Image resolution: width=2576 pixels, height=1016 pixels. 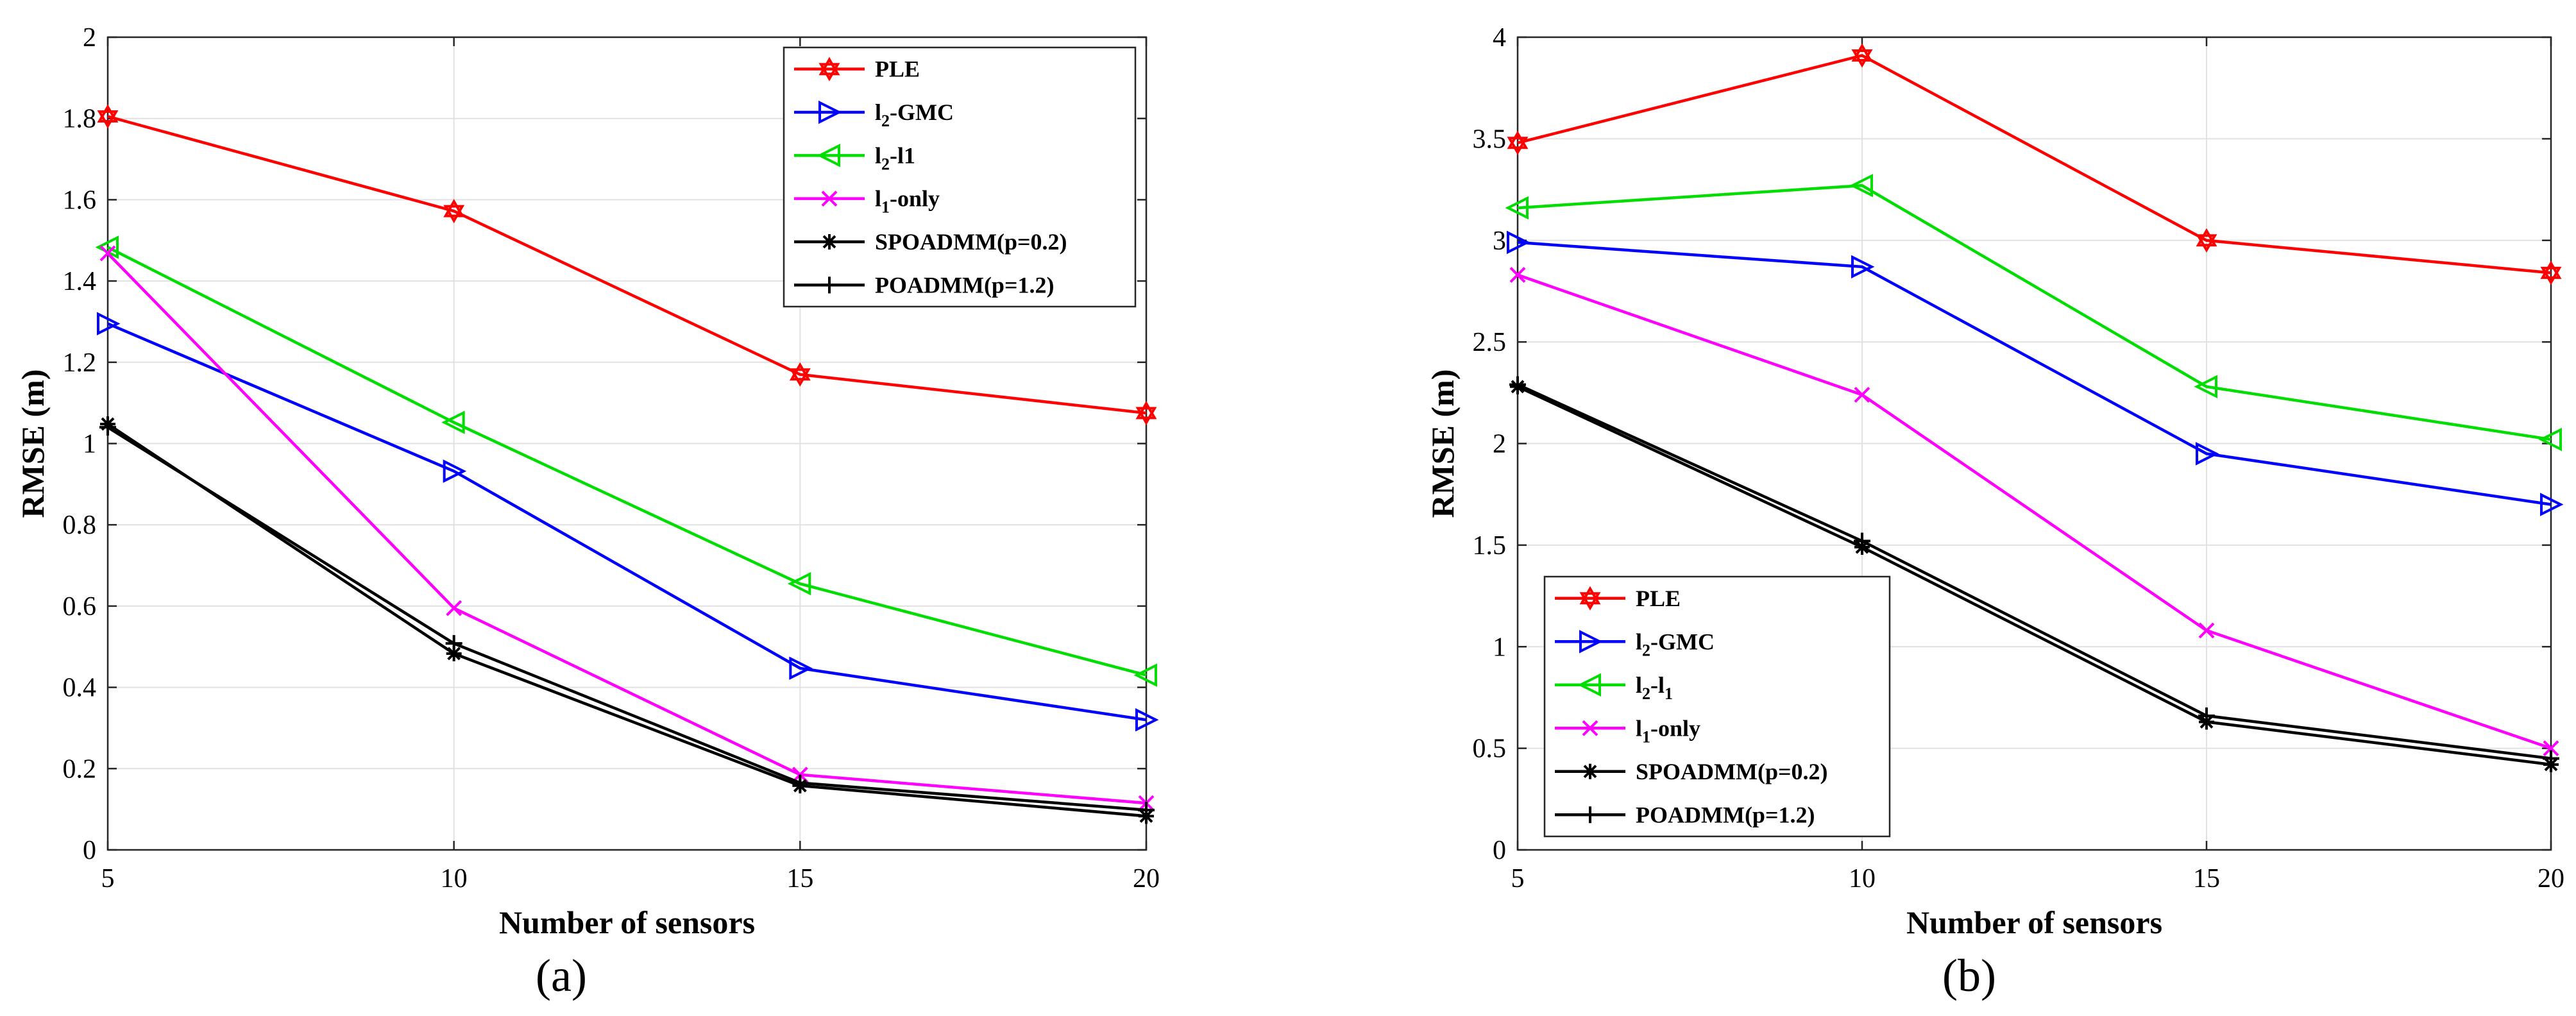 I want to click on y-tick-label: 1.6, so click(x=80, y=200).